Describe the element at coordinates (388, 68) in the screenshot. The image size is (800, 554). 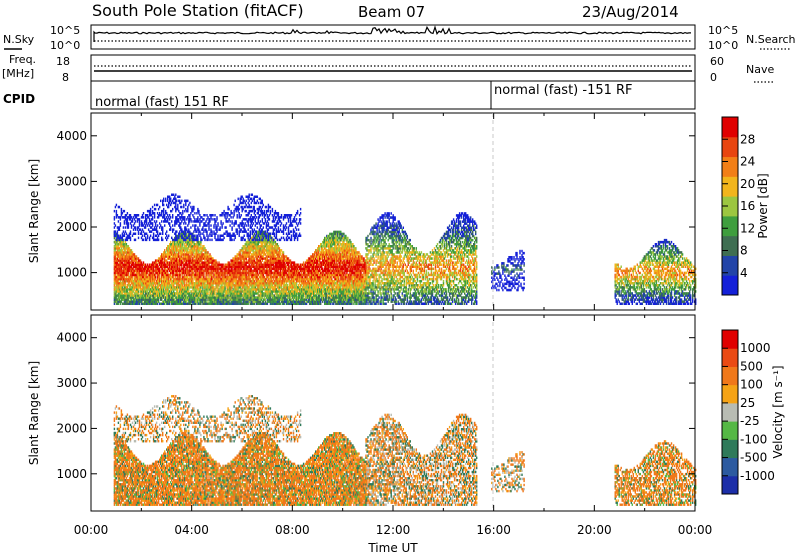
I see `frequency-panel: Freq. [MHz] 18 8 60 0 Nave` at that location.